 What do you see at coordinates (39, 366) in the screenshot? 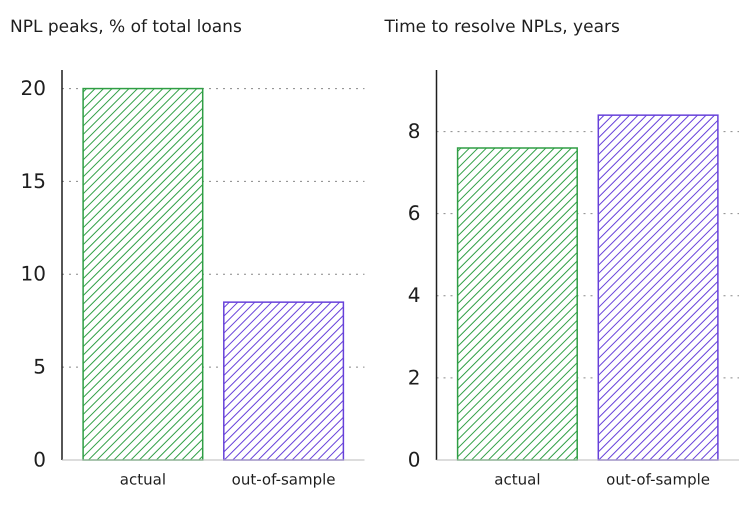
I see `y-tick-label: 5` at bounding box center [39, 366].